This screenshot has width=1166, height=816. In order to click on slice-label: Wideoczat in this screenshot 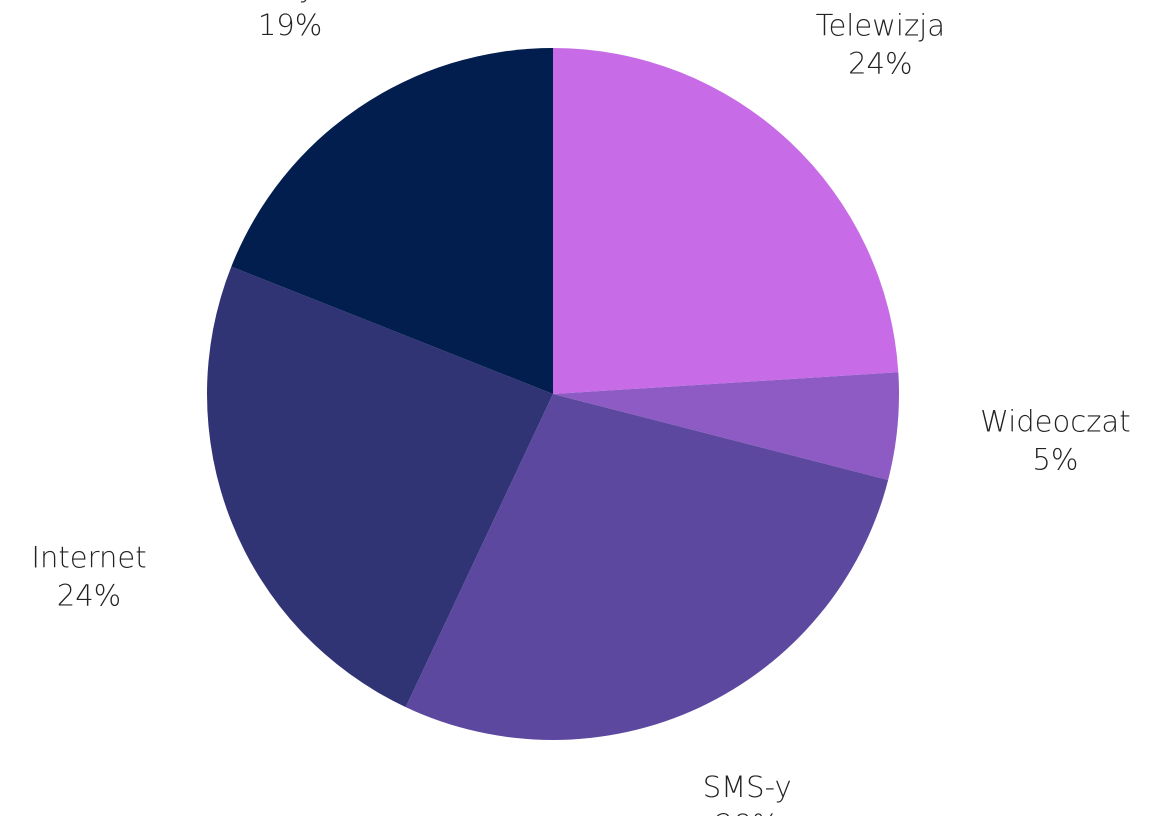, I will do `click(1055, 421)`.